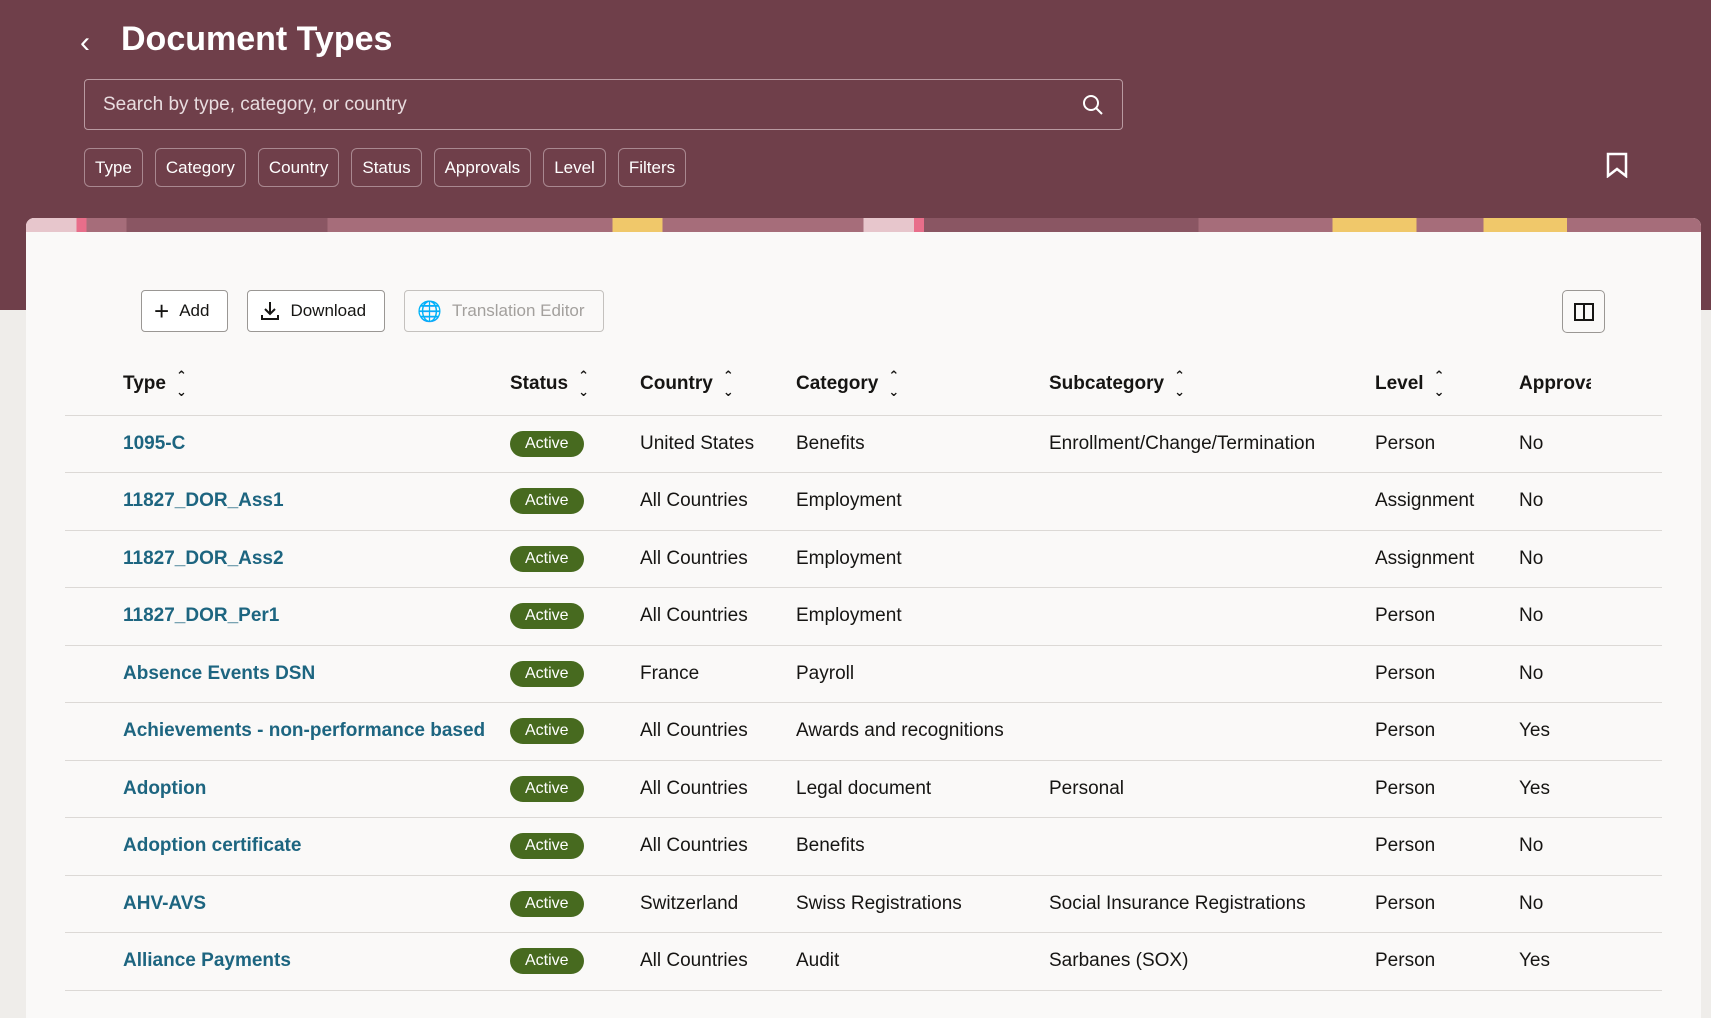  I want to click on cell-subcategory, so click(1212, 731).